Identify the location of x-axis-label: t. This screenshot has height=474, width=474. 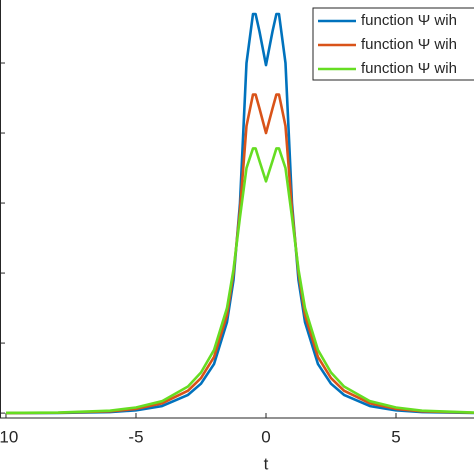
(266, 463).